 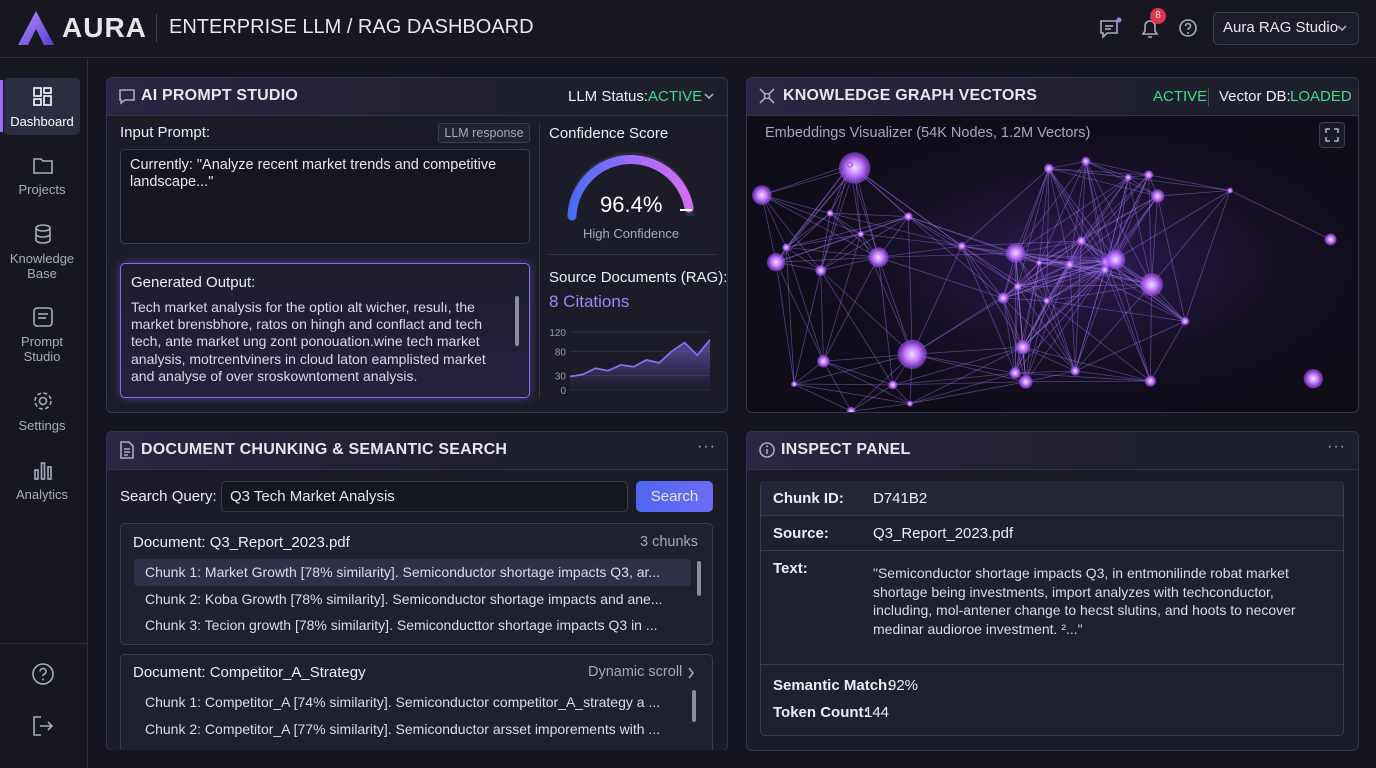 What do you see at coordinates (484, 133) in the screenshot?
I see `tag: LLM response` at bounding box center [484, 133].